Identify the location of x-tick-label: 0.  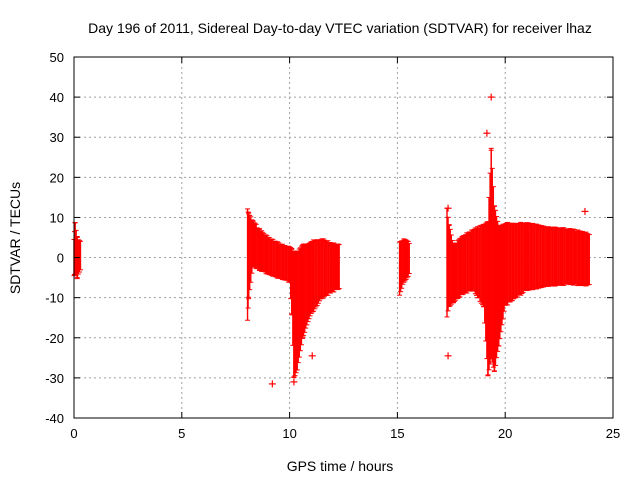
(73, 433).